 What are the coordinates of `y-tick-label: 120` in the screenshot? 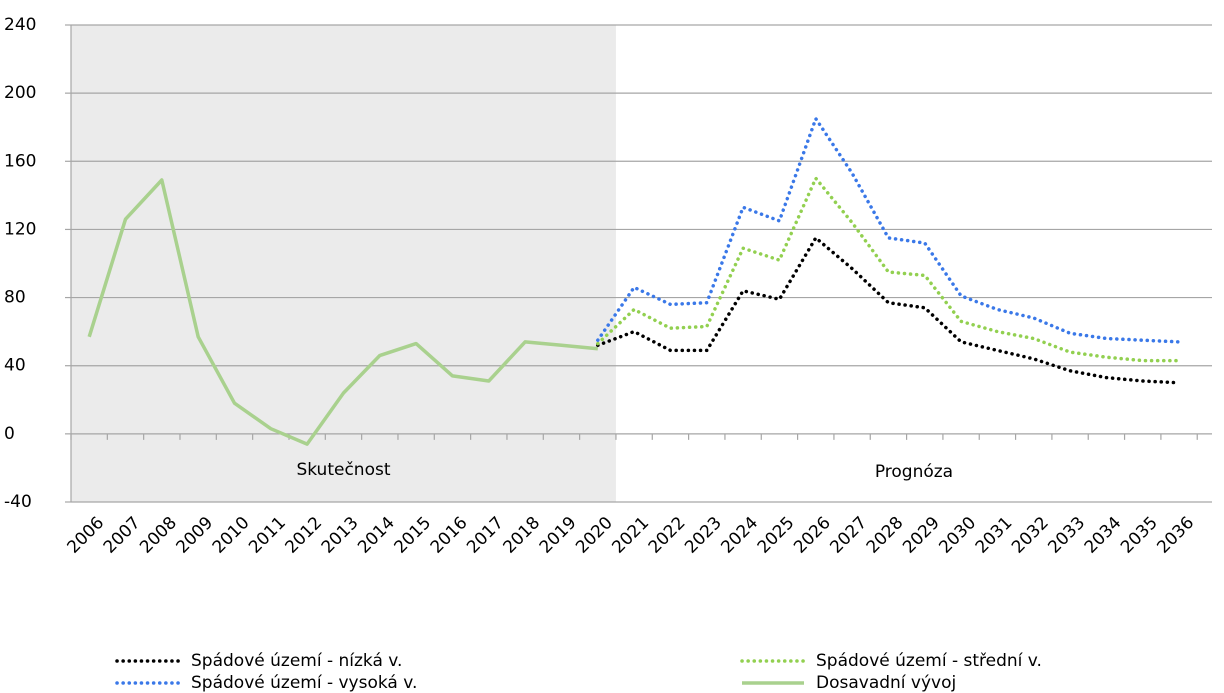 It's located at (20, 229).